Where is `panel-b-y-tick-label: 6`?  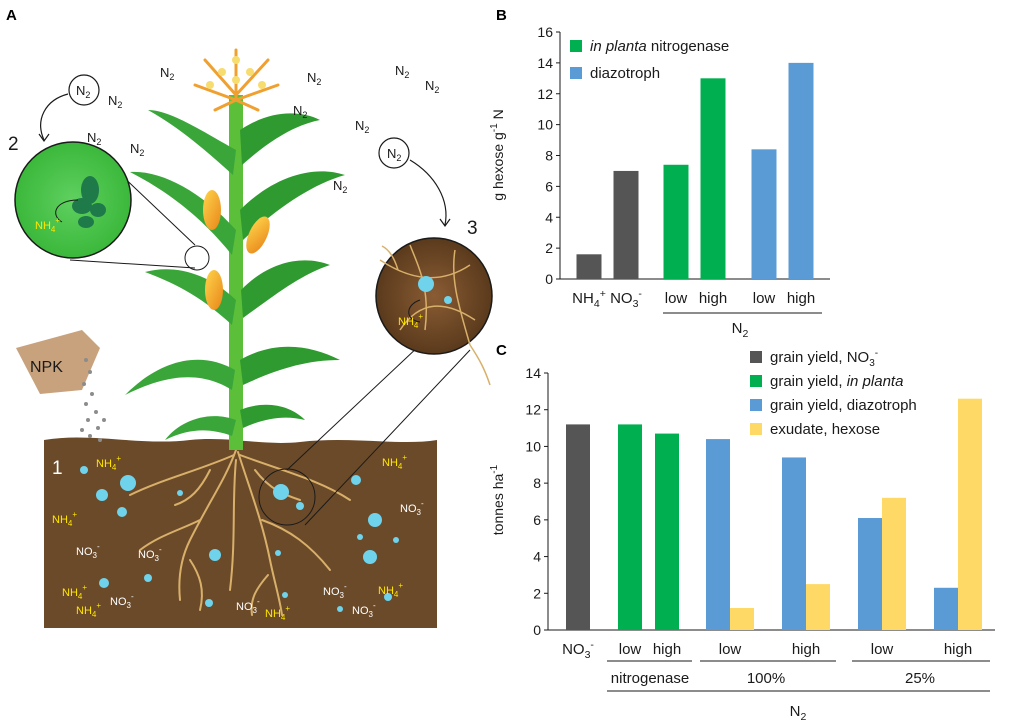
panel-b-y-tick-label: 6 is located at coordinates (549, 186).